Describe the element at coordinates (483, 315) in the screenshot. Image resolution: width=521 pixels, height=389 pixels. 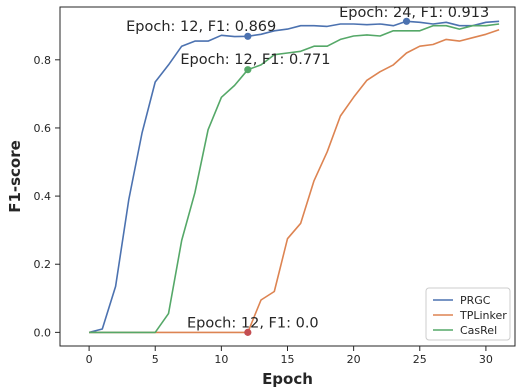
I see `legend-label-tplinker: TPLinker` at that location.